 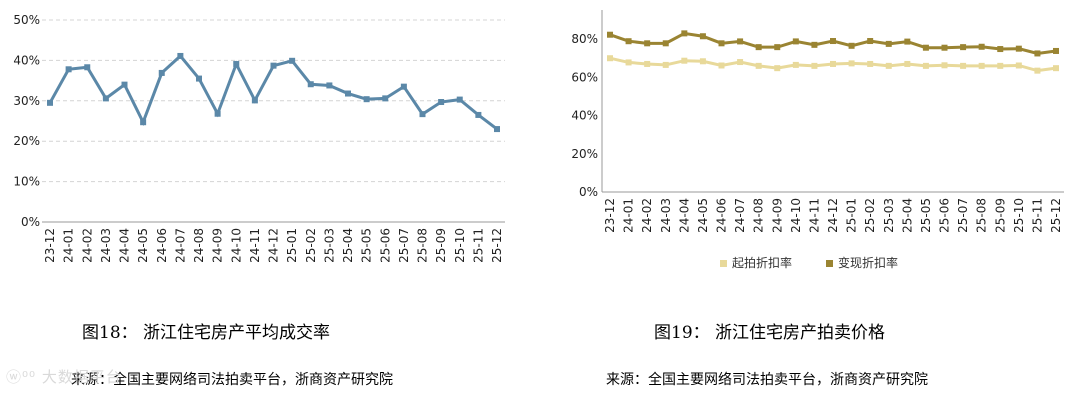 I want to click on y-tick-label: 30%, so click(x=26, y=101).